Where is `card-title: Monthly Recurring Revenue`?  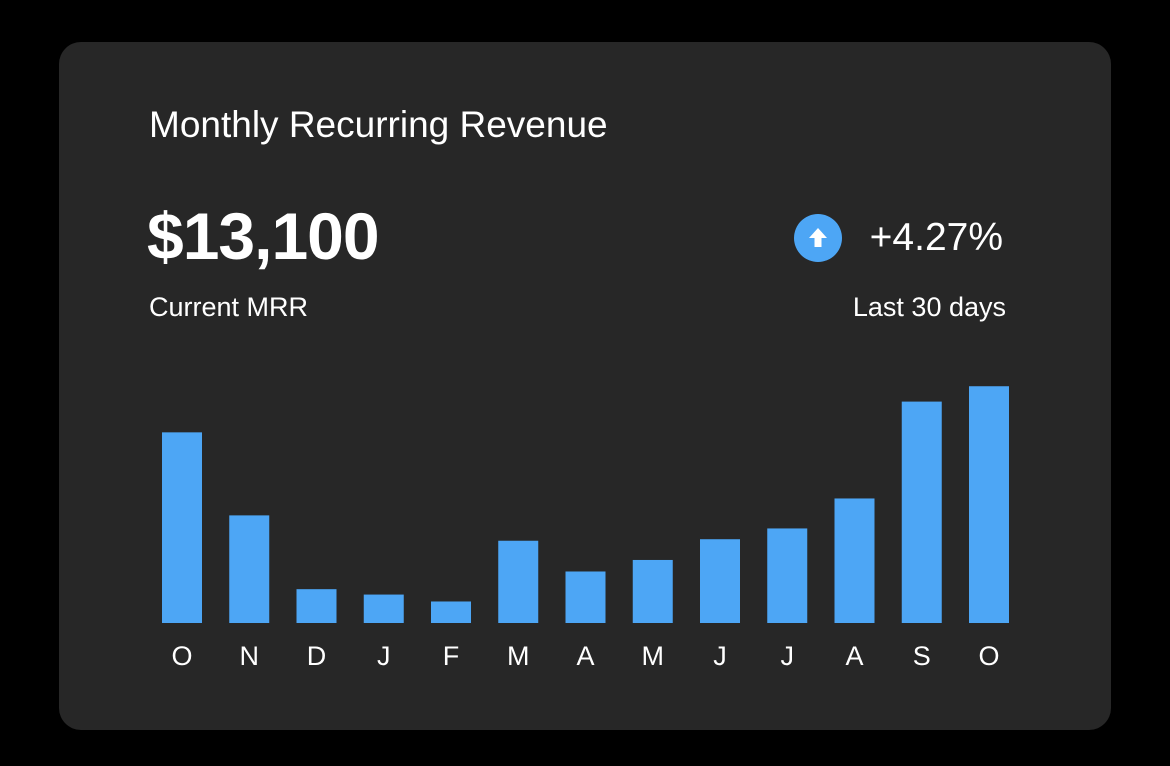
card-title: Monthly Recurring Revenue is located at coordinates (378, 124).